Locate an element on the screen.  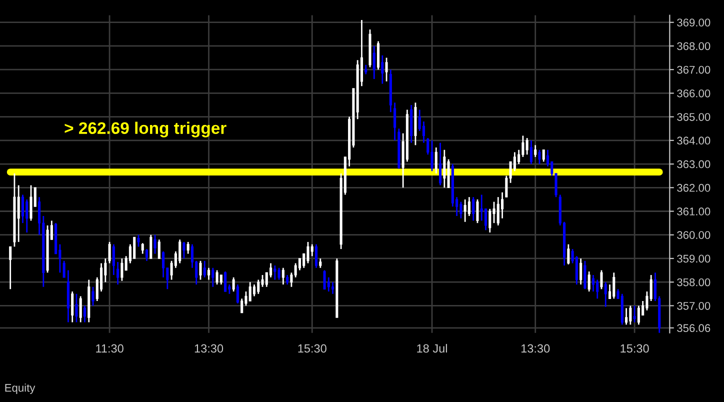
y-tick-label: 367.00 is located at coordinates (693, 70).